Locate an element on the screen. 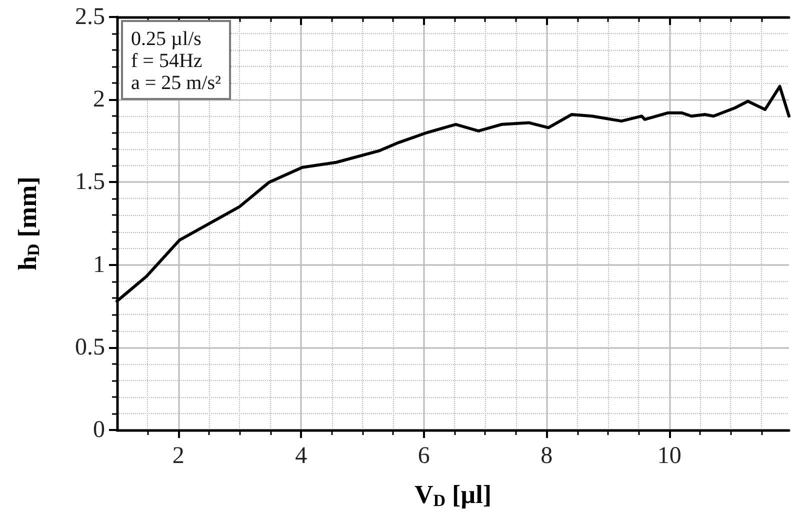 The width and height of the screenshot is (791, 522). y-tick-label: 0 is located at coordinates (99, 430).